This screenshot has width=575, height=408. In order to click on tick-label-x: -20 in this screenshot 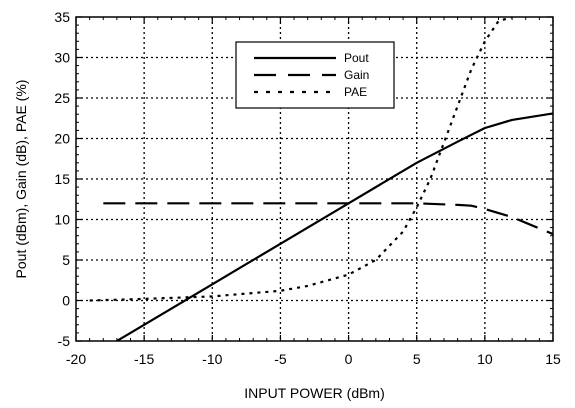, I will do `click(76, 359)`.